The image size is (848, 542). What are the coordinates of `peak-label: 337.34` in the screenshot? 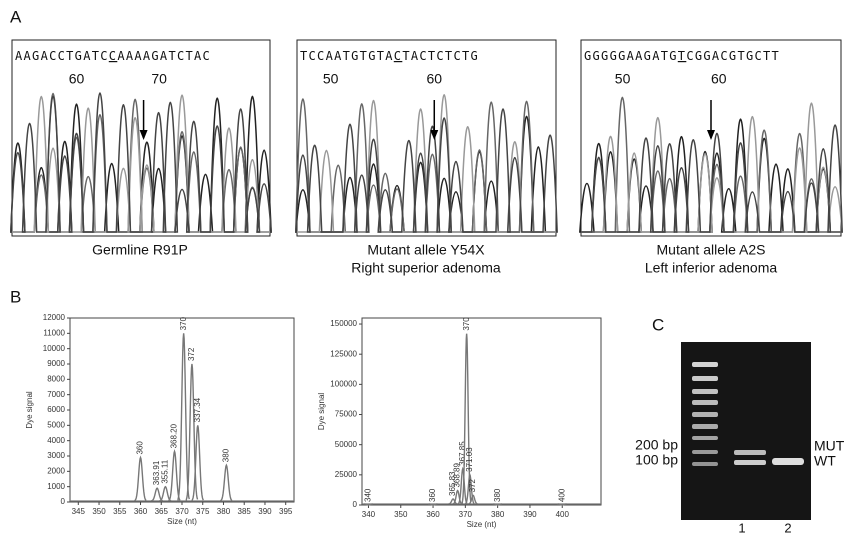 It's located at (197, 409).